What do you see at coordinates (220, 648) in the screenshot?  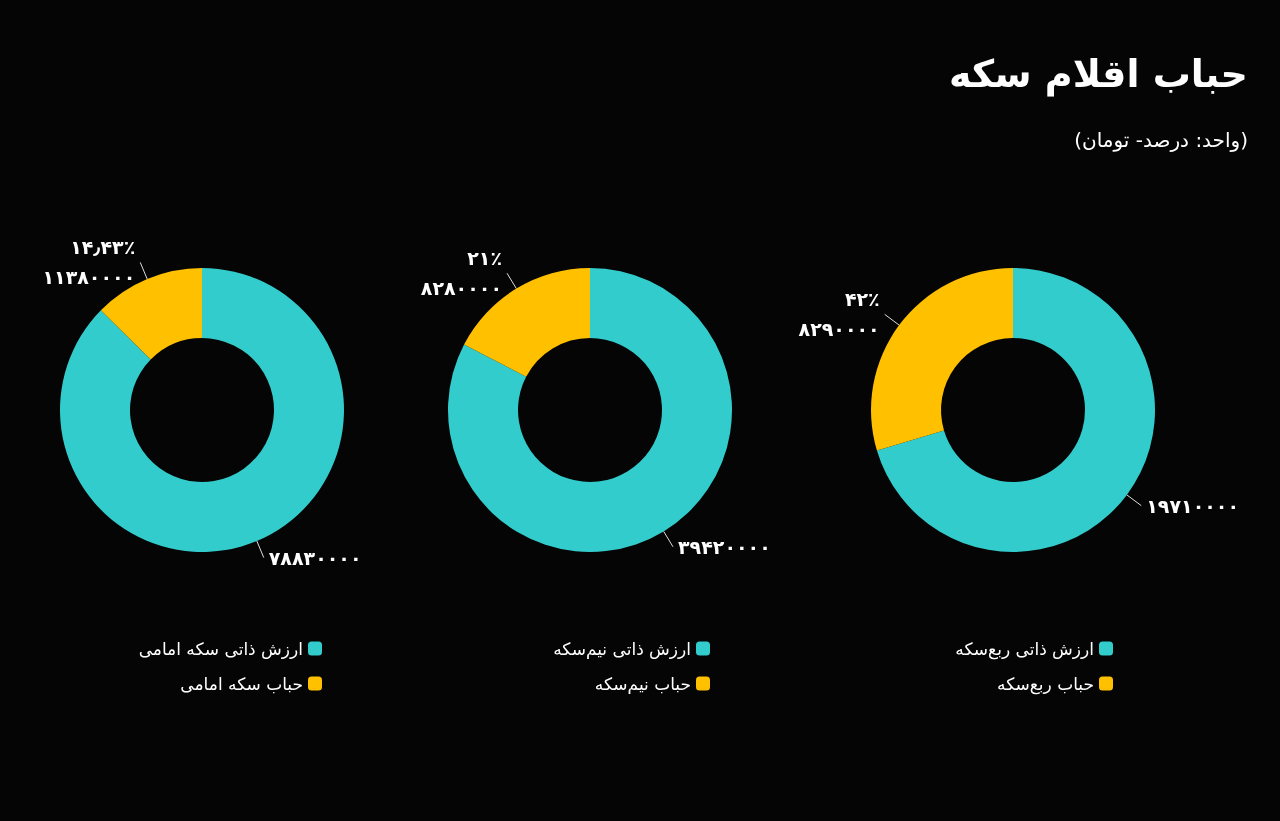 I see `legend-label: ارزش ذاتی سکه امامی` at bounding box center [220, 648].